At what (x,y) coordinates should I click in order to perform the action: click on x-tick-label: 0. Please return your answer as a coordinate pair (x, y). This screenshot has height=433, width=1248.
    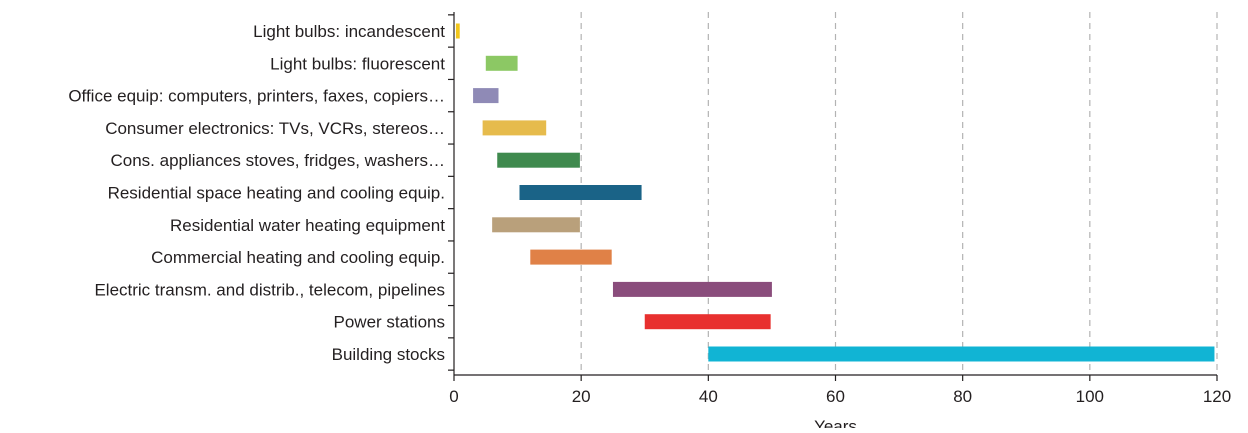
    Looking at the image, I should click on (453, 396).